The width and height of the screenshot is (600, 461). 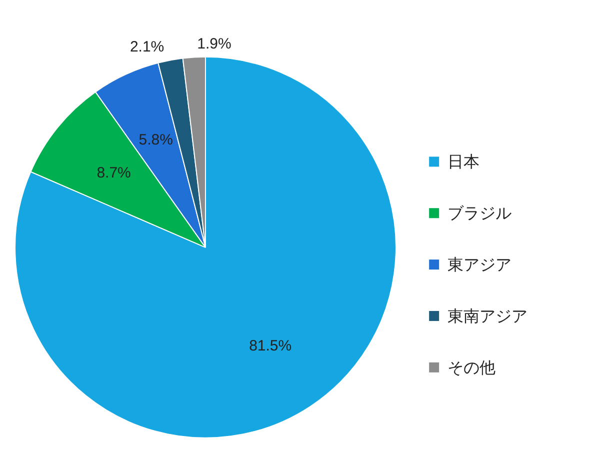 I want to click on data-label: 2.1%, so click(x=147, y=47).